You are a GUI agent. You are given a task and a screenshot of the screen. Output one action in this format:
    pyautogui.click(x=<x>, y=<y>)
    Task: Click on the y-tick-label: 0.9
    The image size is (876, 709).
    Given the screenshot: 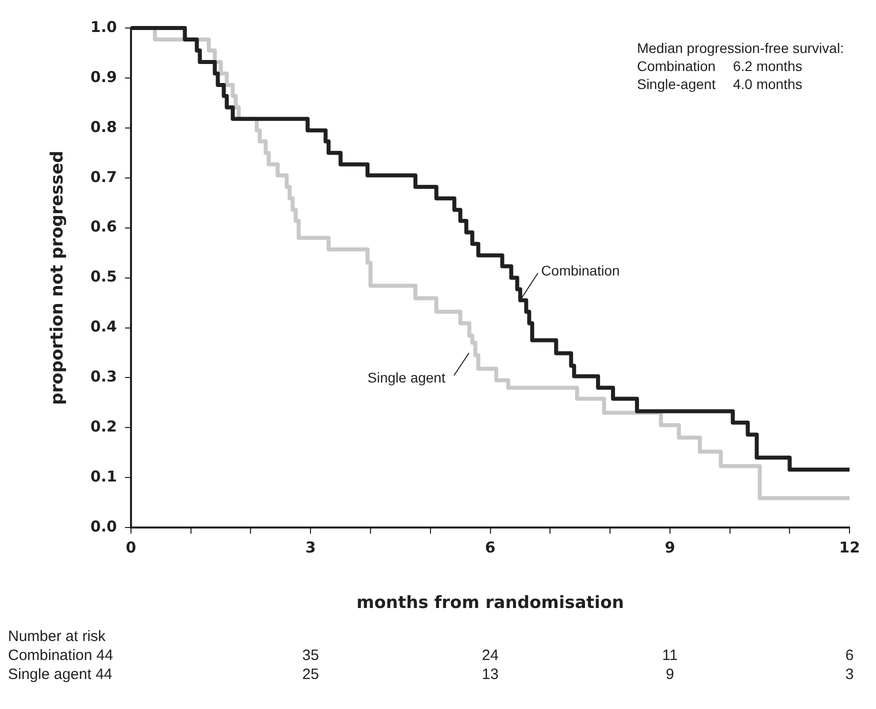 What is the action you would take?
    pyautogui.click(x=103, y=77)
    